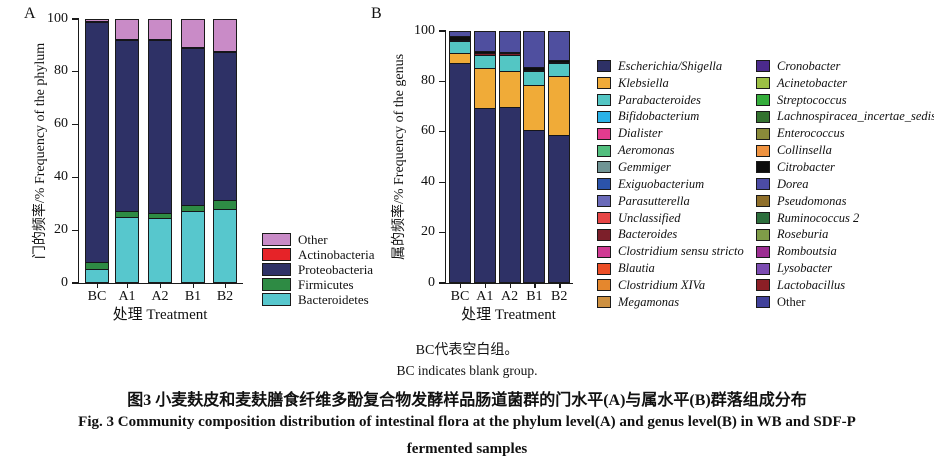  What do you see at coordinates (791, 301) in the screenshot?
I see `legend-label: Other` at bounding box center [791, 301].